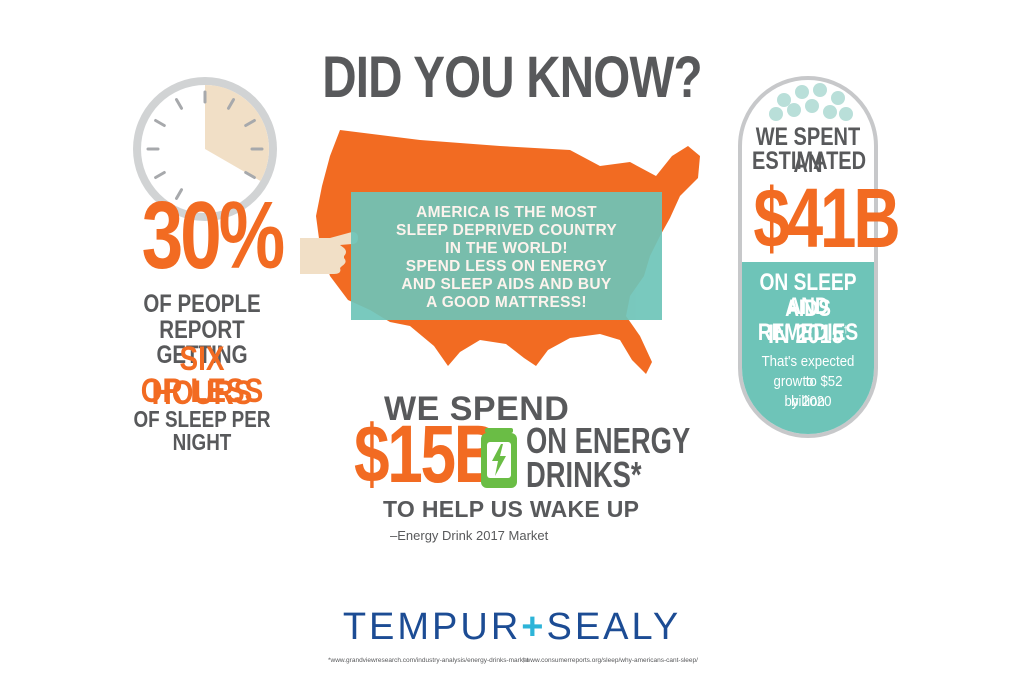  What do you see at coordinates (511, 509) in the screenshot?
I see `wake-up-text: TO HELP US WAKE UP` at bounding box center [511, 509].